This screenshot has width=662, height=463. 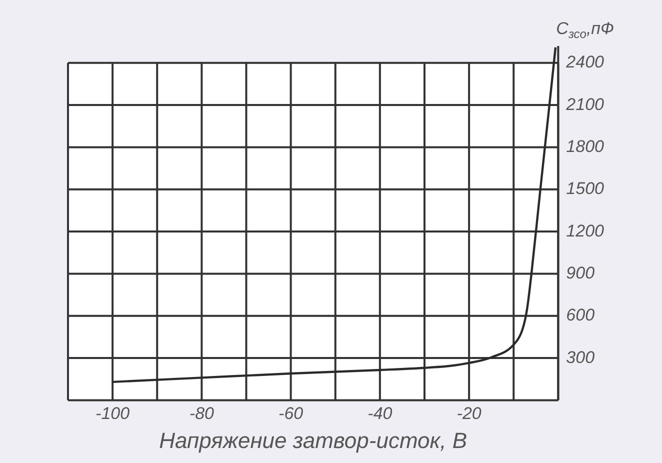 I want to click on y-tick-label: 1200, so click(x=585, y=230).